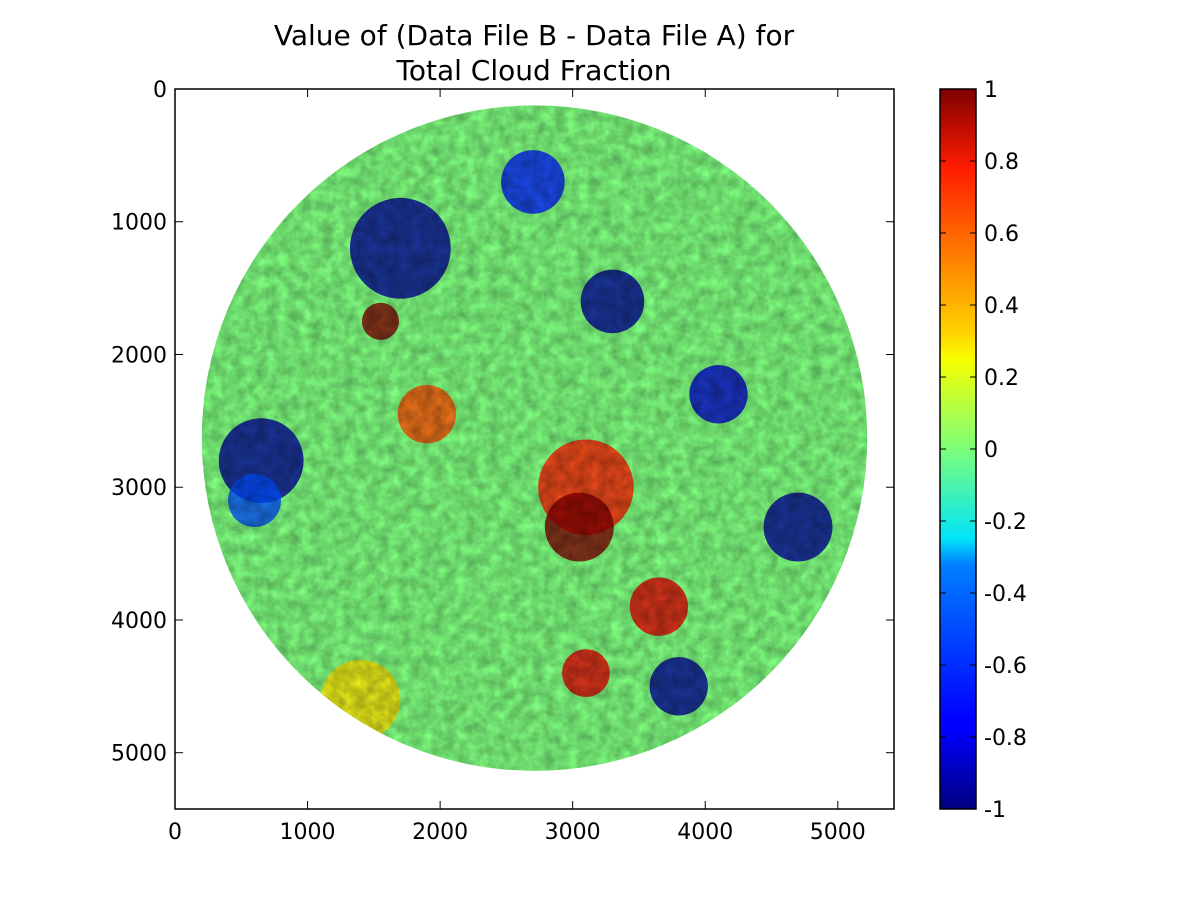  Describe the element at coordinates (139, 488) in the screenshot. I see `y-tick-label: 3000` at that location.